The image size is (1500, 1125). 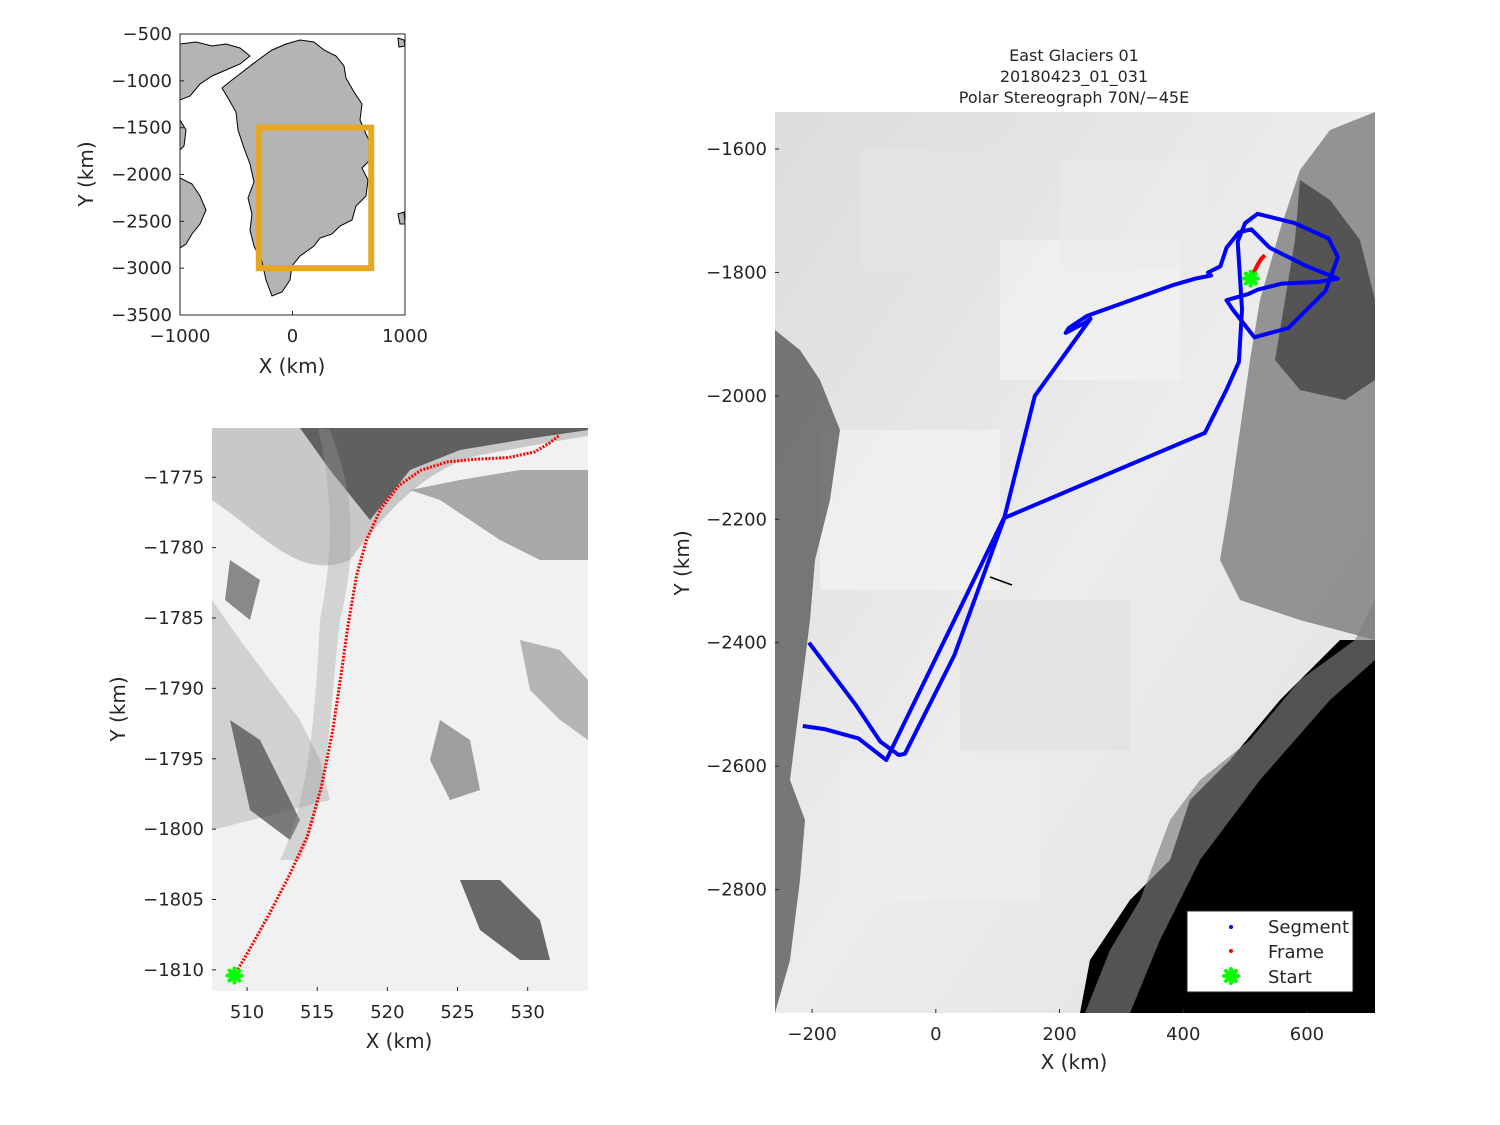 I want to click on overview-xlabel: X (km), so click(x=292, y=366).